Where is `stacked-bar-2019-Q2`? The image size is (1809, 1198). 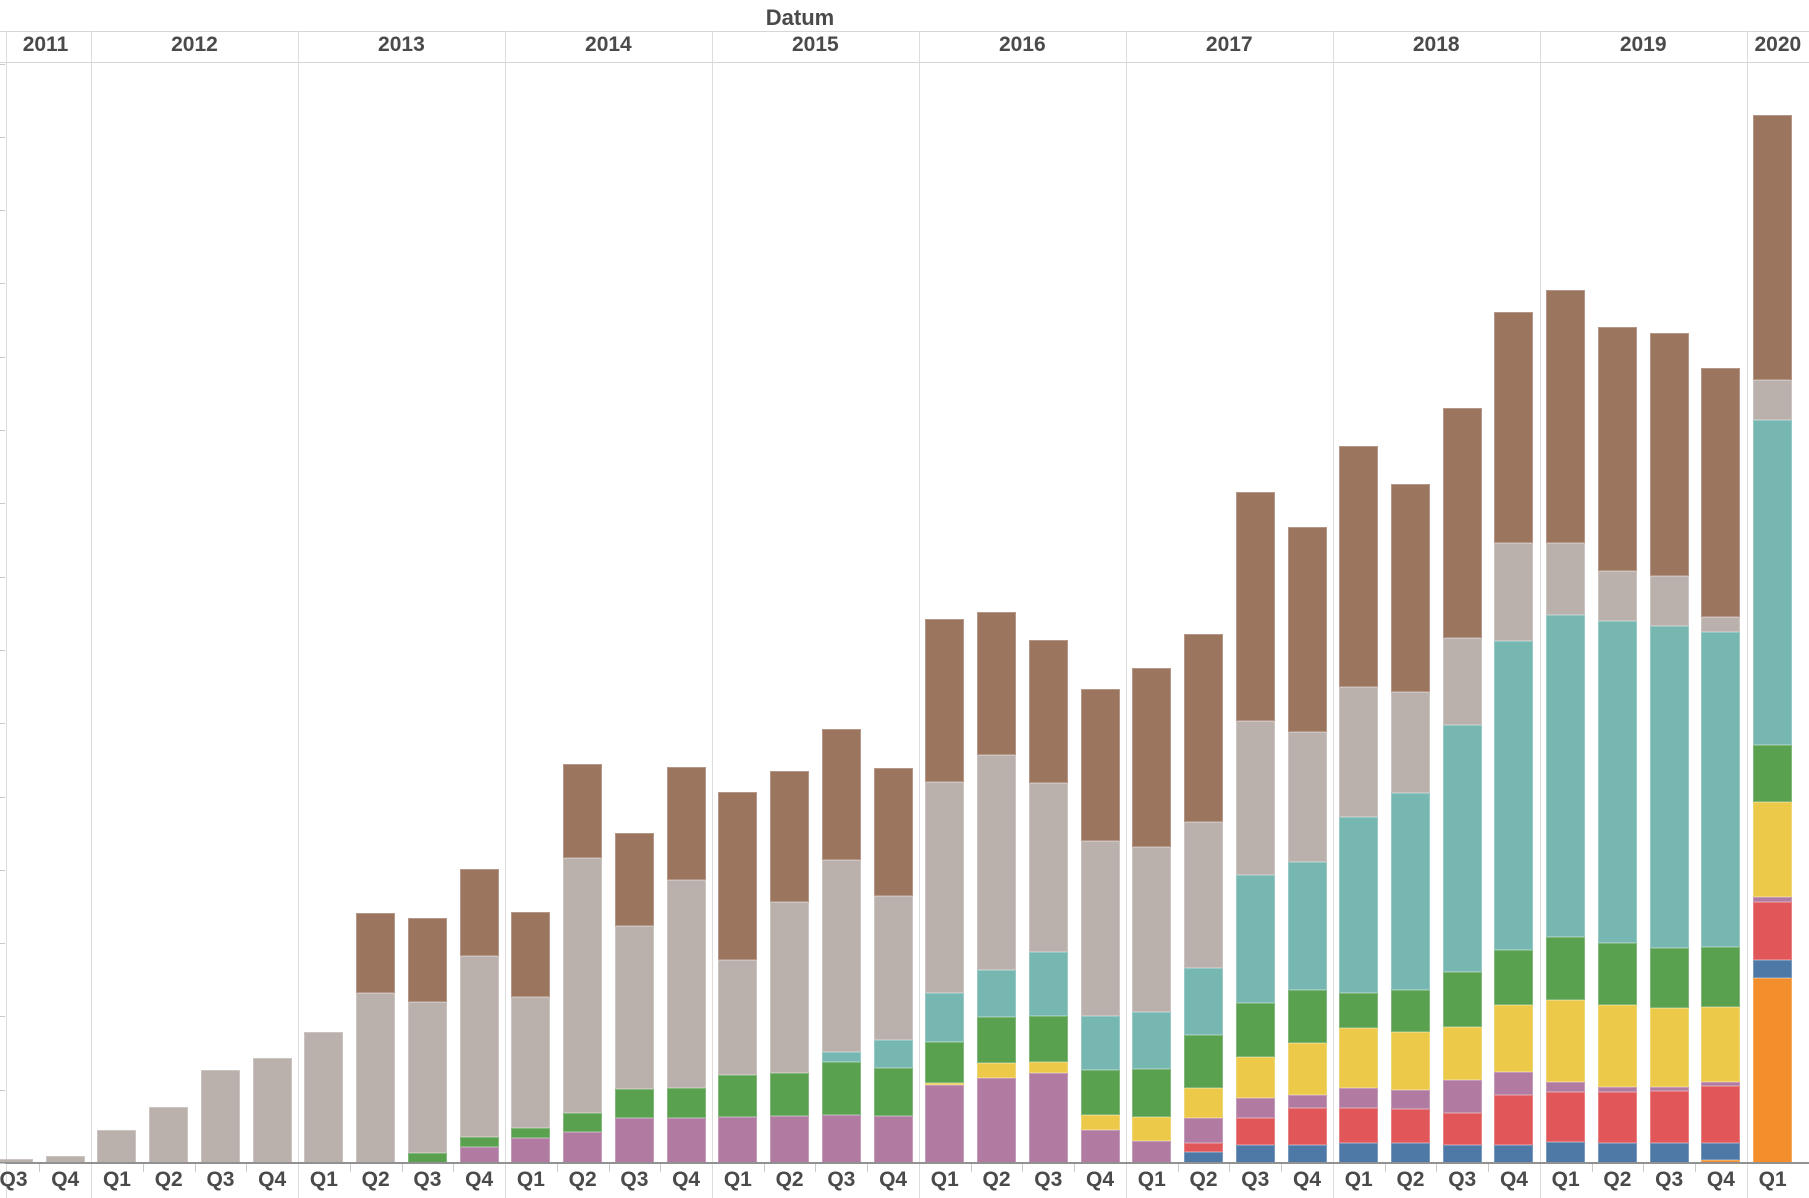
stacked-bar-2019-Q2 is located at coordinates (1617, 745).